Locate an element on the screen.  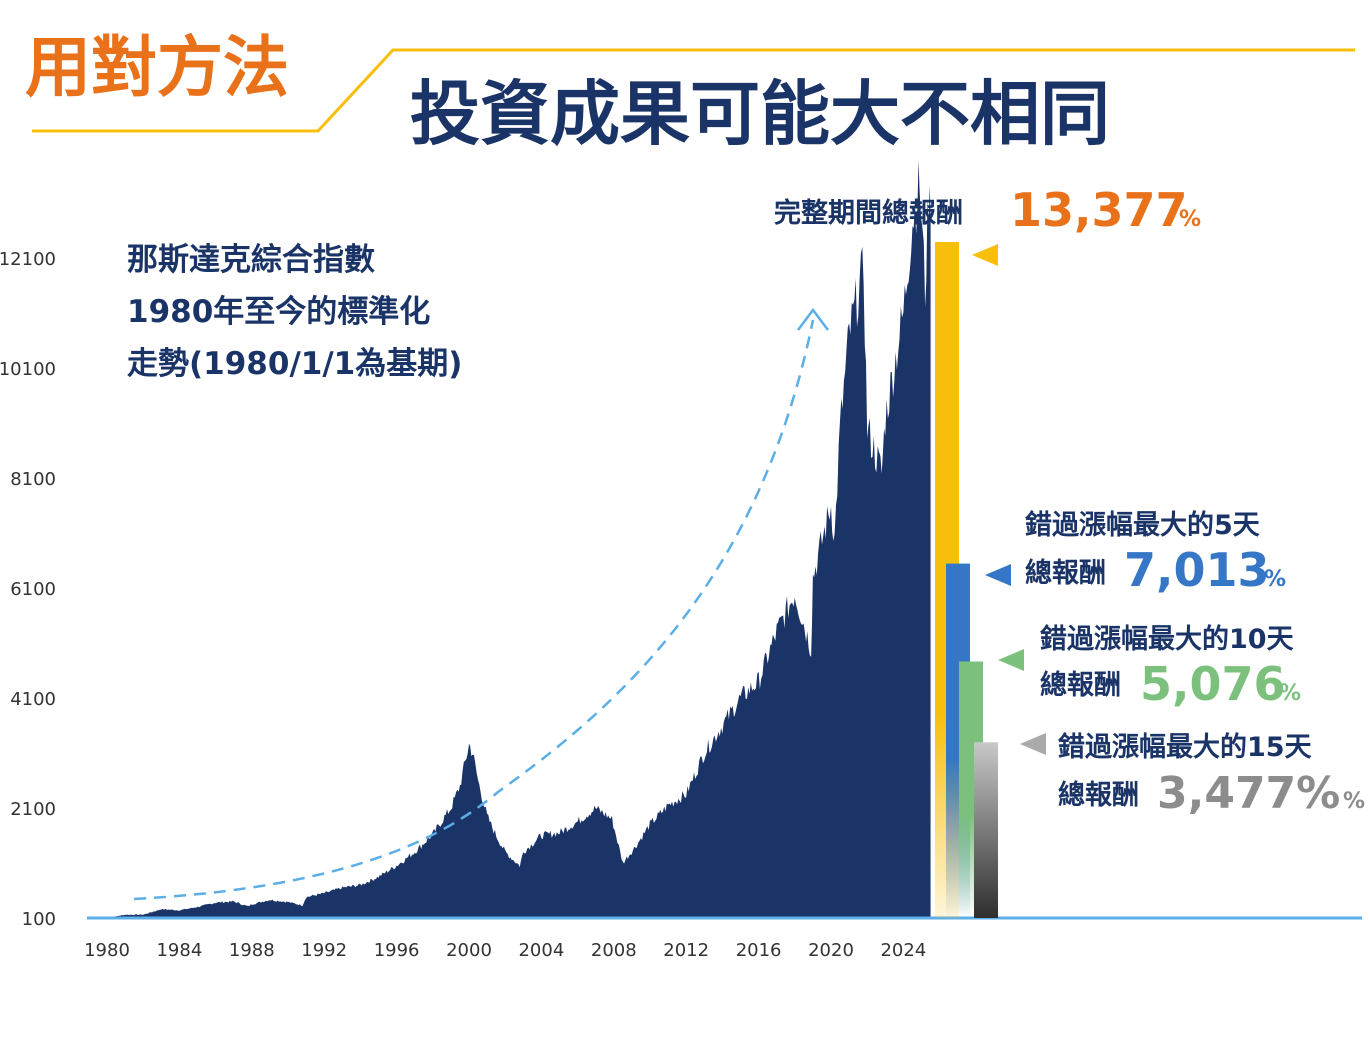
chart-description: 那斯達克綜合指數 1980年至今的標準化 走勢(1980/1/1為基期) is located at coordinates (294, 312).